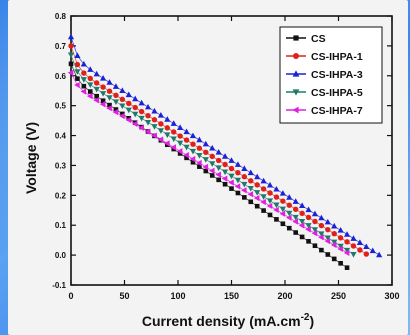 The image size is (410, 335). Describe the element at coordinates (59, 285) in the screenshot. I see `y-tick-label: -0.1` at that location.